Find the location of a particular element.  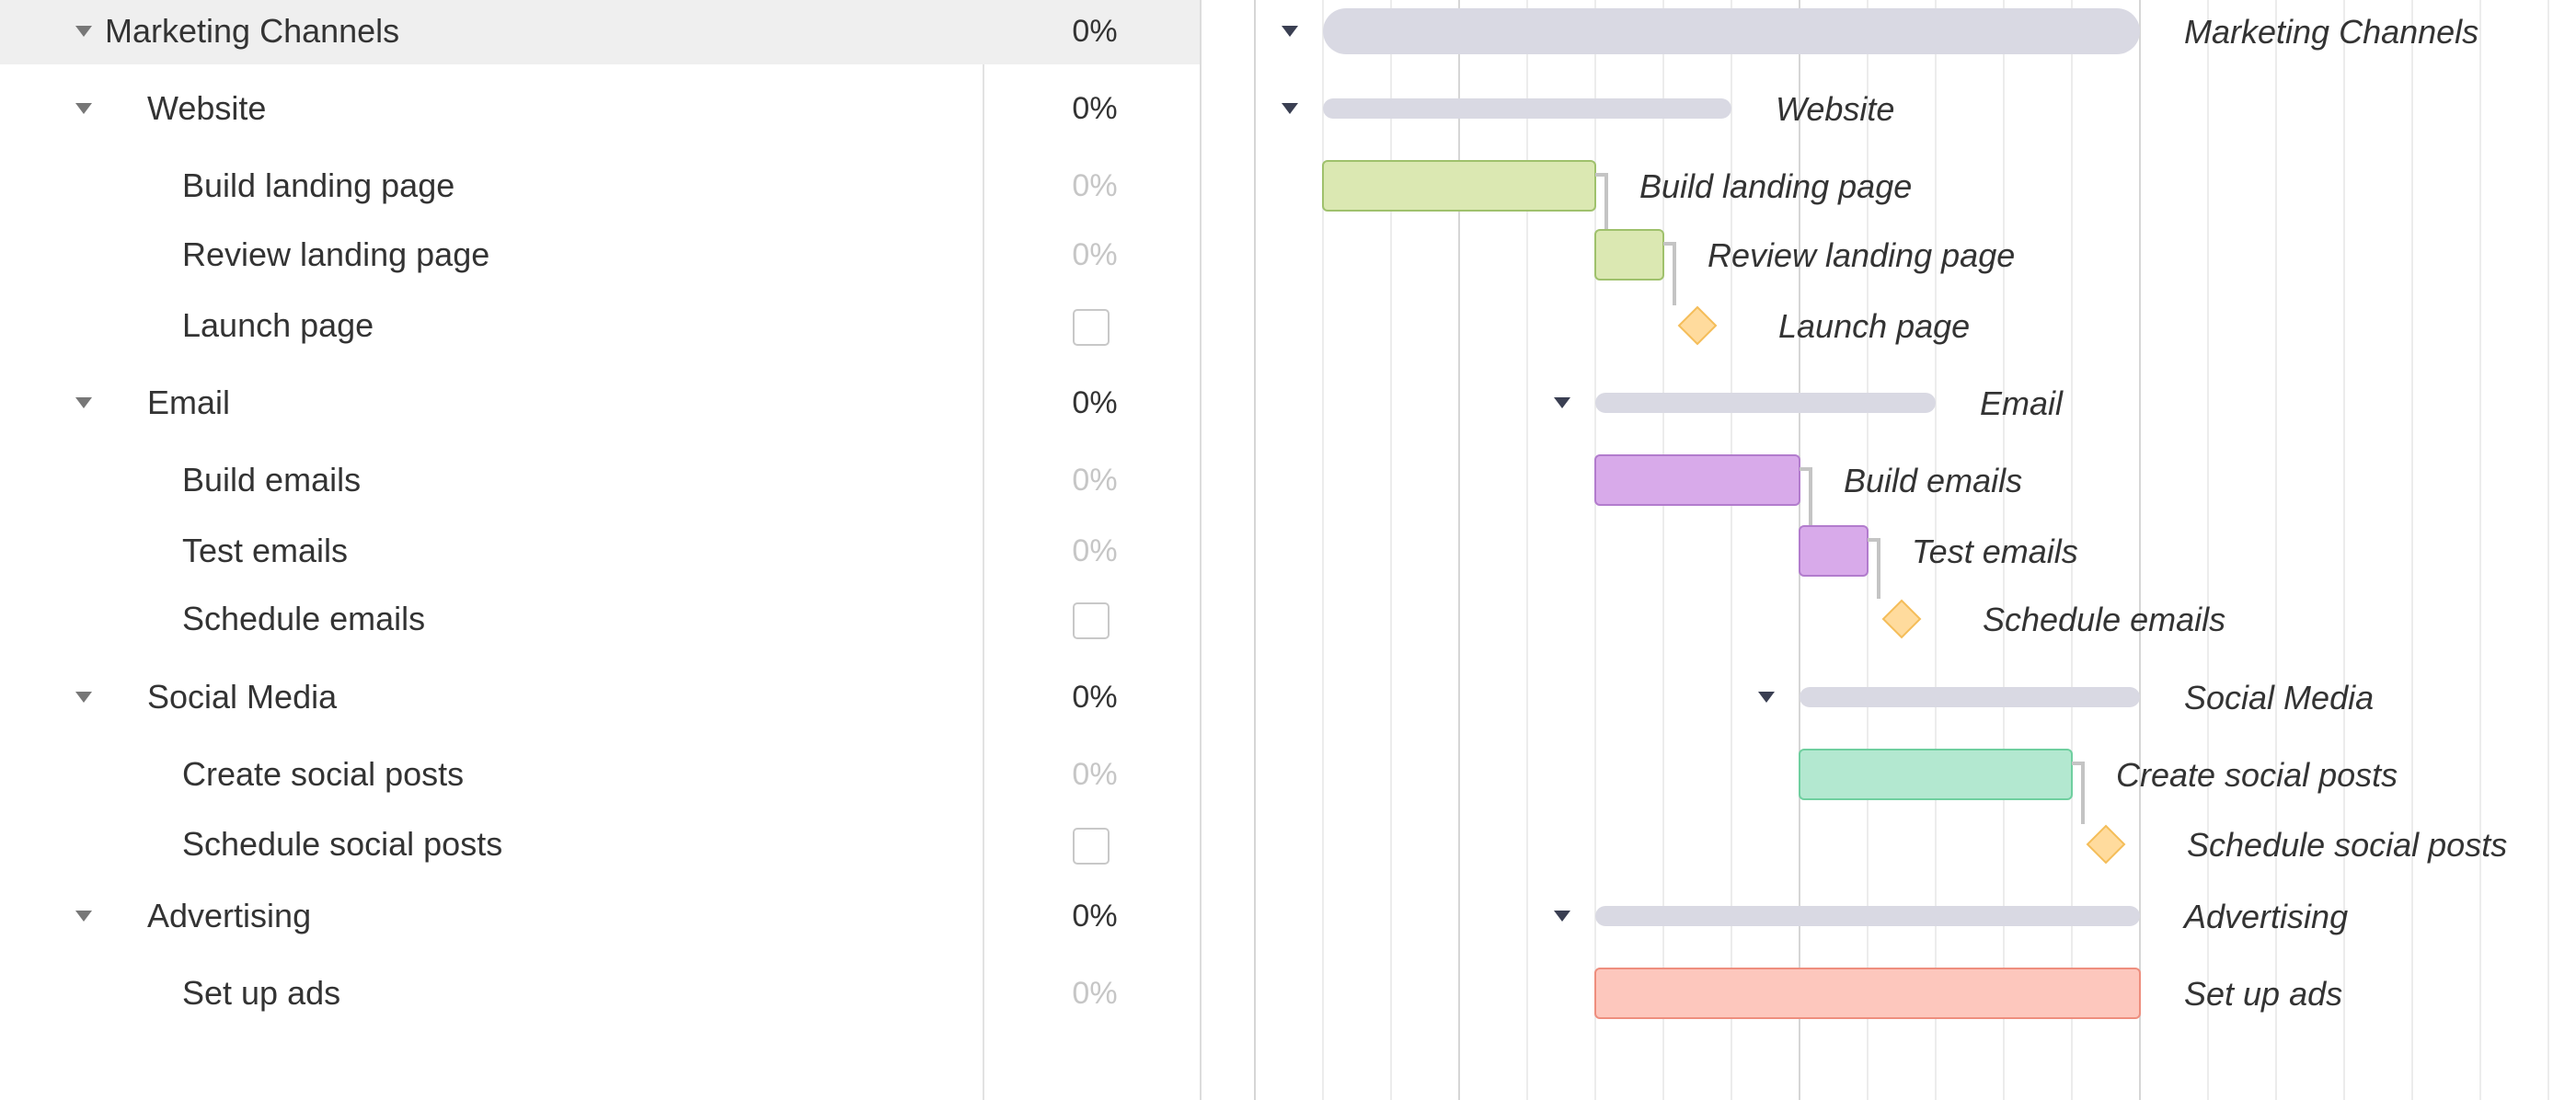

task-row-website: Website 0% is located at coordinates (600, 108).